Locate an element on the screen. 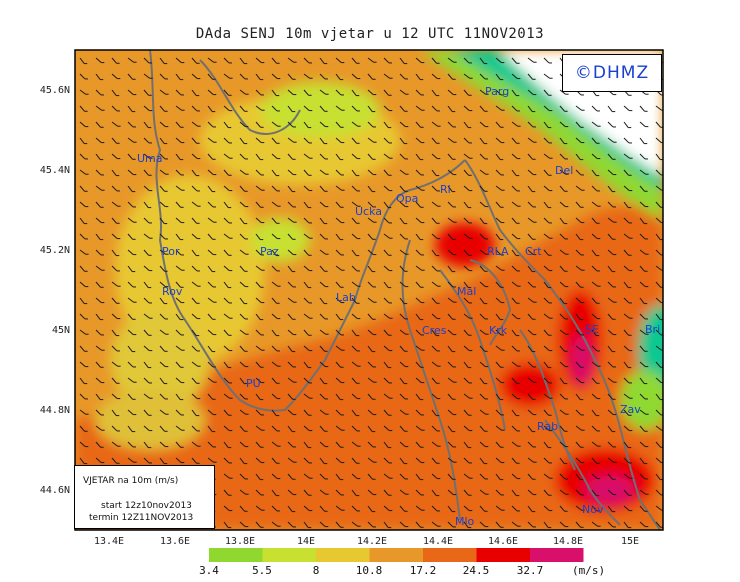  colorbar-swatch is located at coordinates (236, 555).